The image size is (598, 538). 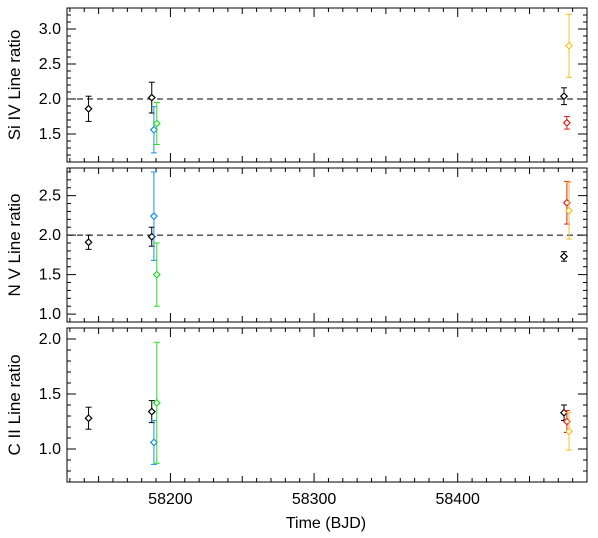 What do you see at coordinates (326, 523) in the screenshot?
I see `x-axis-label: Time (BJD)` at bounding box center [326, 523].